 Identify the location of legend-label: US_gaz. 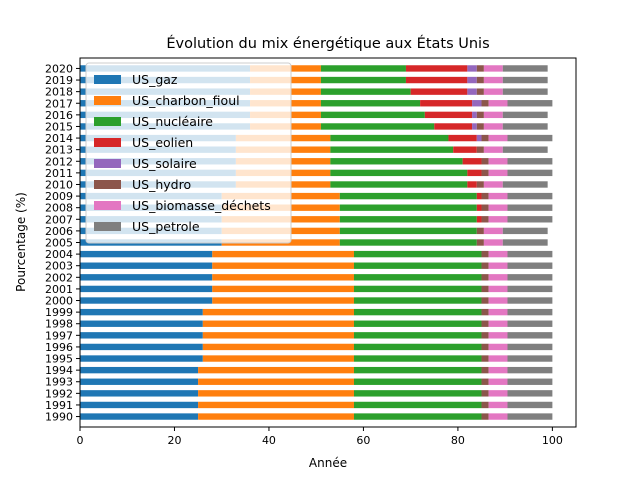
(155, 79).